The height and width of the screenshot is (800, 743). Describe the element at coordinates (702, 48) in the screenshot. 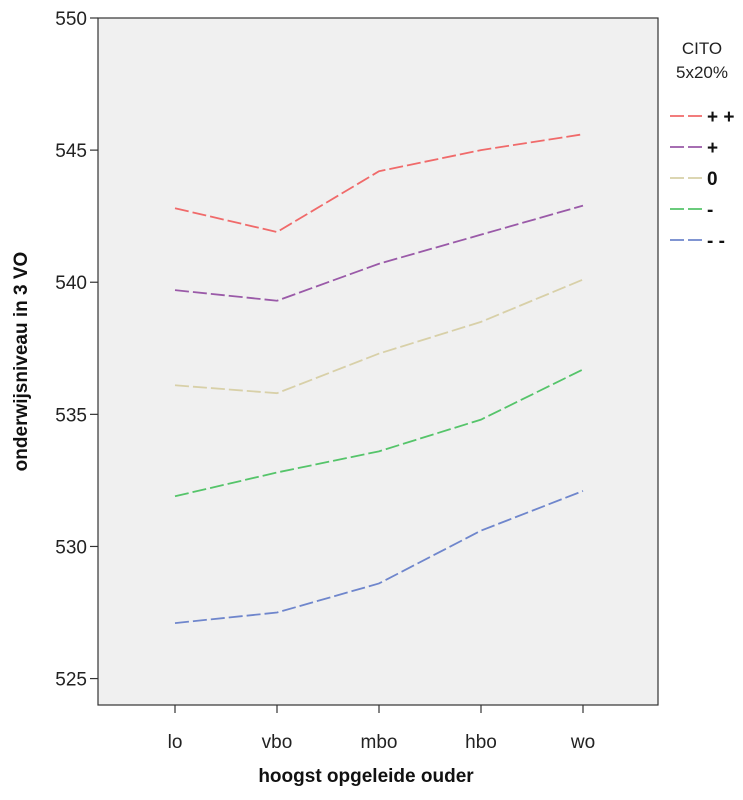

I see `legend-title-line1: CITO` at that location.